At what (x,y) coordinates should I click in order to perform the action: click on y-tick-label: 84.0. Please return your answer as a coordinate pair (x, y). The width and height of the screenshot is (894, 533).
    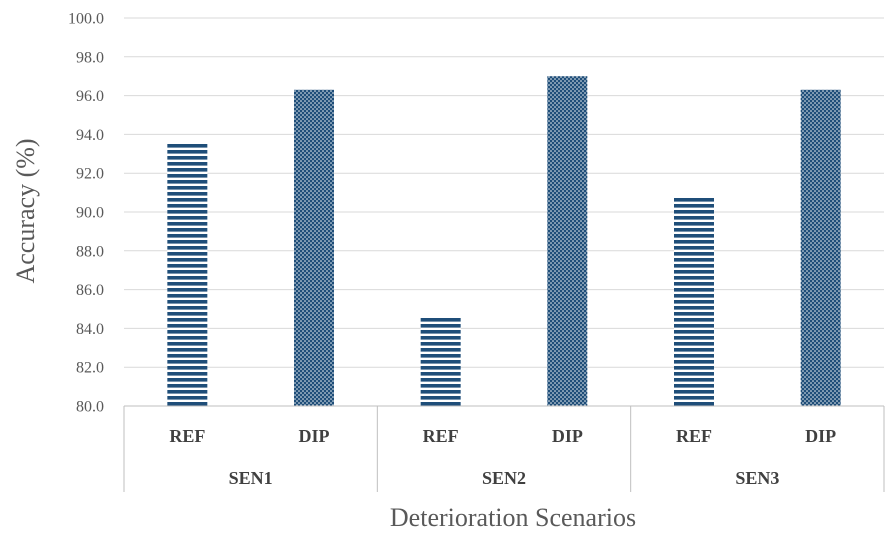
    Looking at the image, I should click on (90, 329).